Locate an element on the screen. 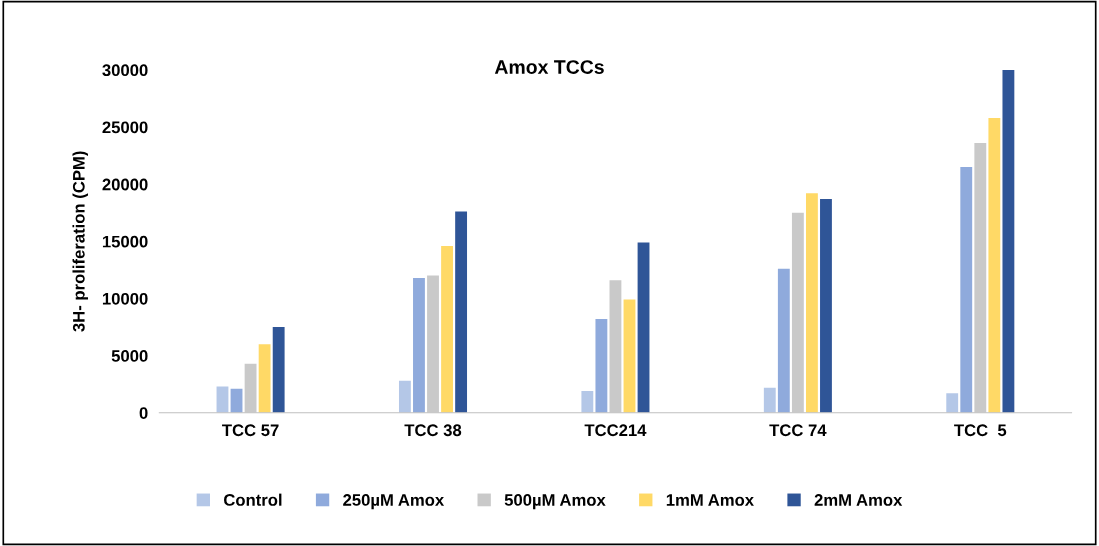  legend-label: 500µM Amox is located at coordinates (555, 502).